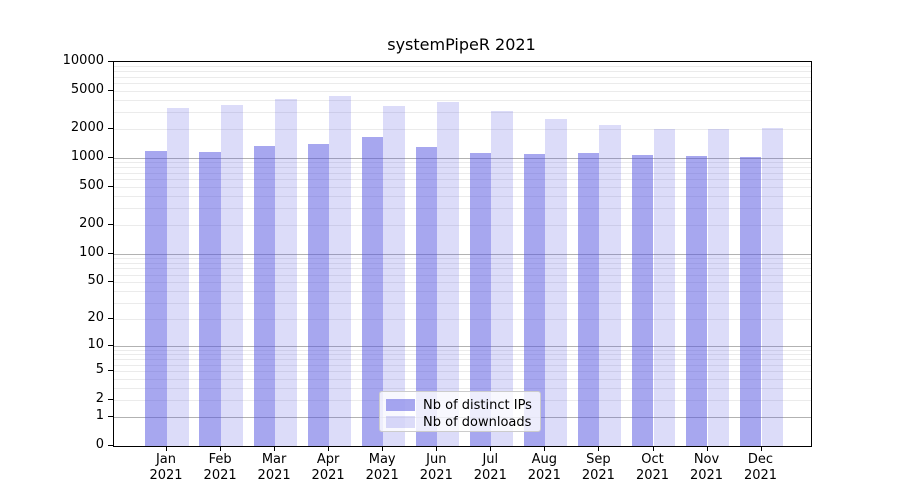 The image size is (900, 500). I want to click on x-tick-label: May 2021, so click(382, 467).